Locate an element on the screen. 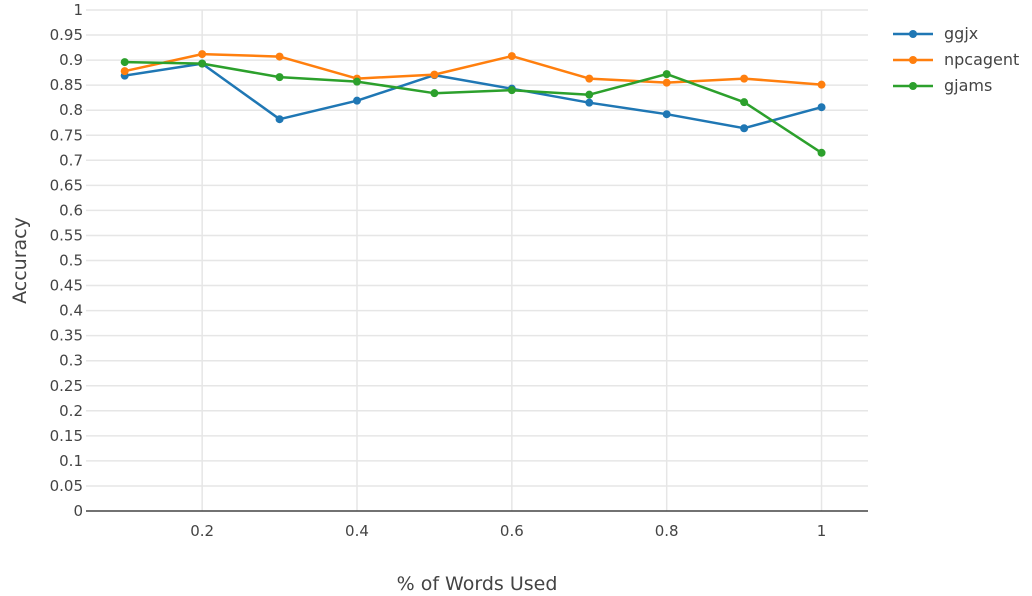 The image size is (1032, 596). series-line-gjams is located at coordinates (473, 107).